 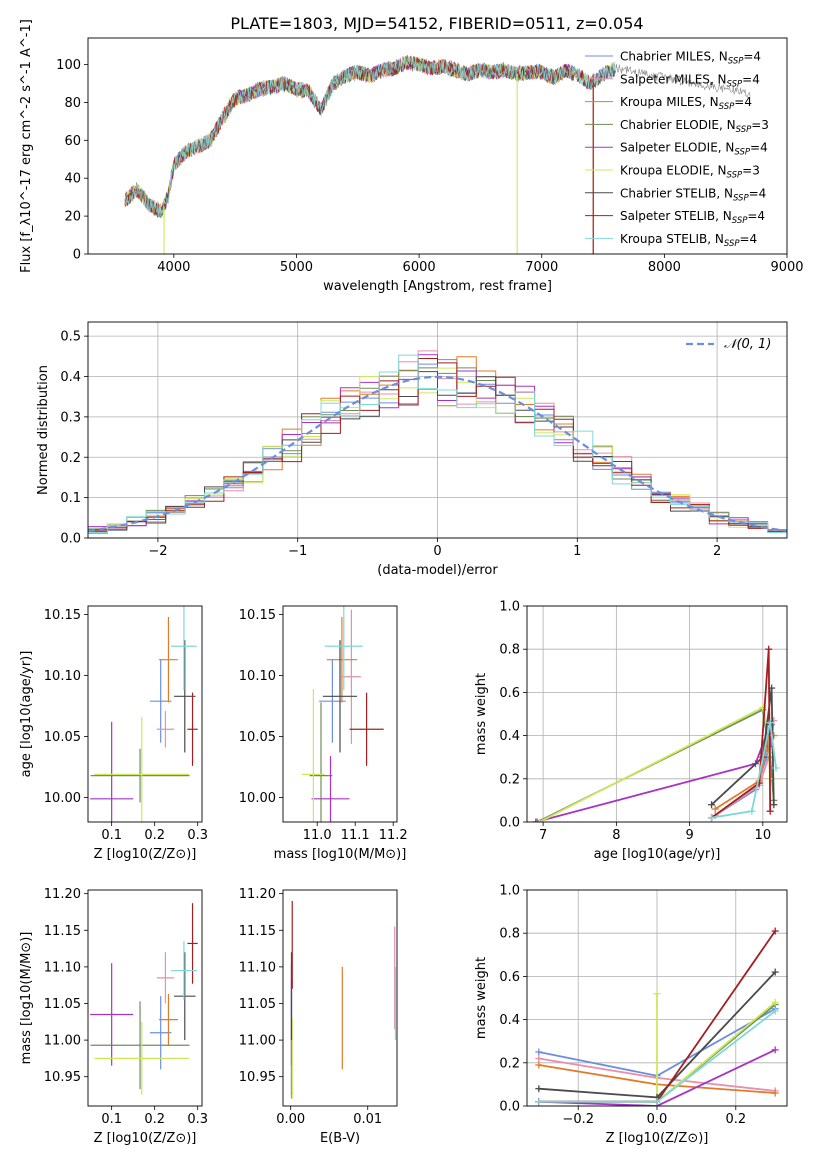 I want to click on y-axis-label: Normed distribution, so click(x=43, y=430).